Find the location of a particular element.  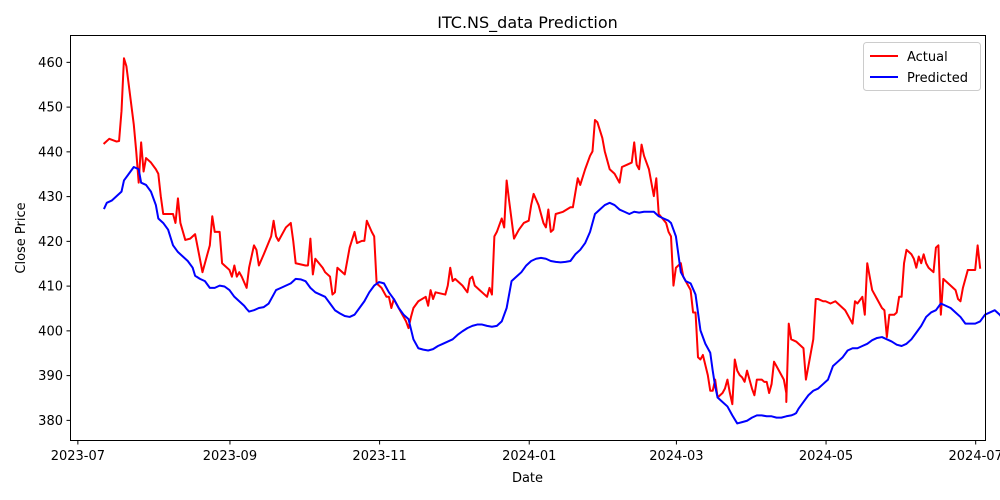

legend-box is located at coordinates (922, 66).